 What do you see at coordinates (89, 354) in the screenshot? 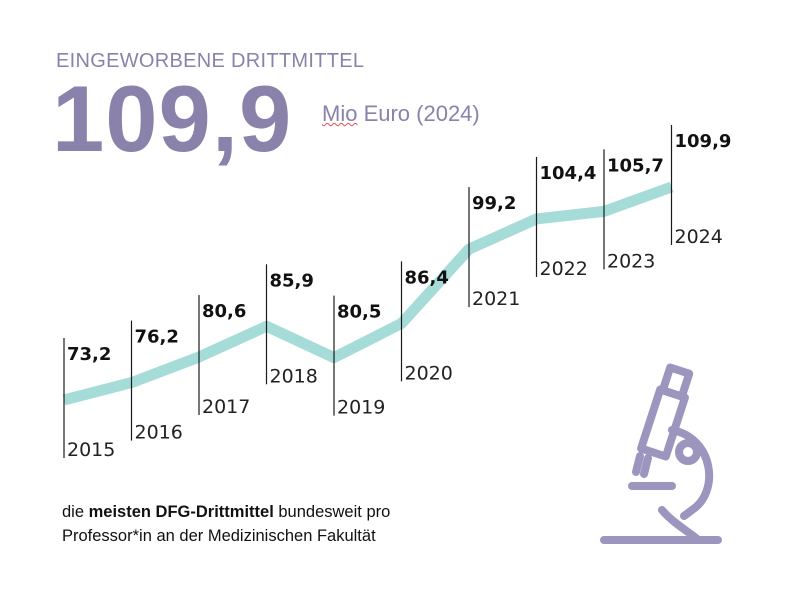
I see `data-label: 73,2` at bounding box center [89, 354].